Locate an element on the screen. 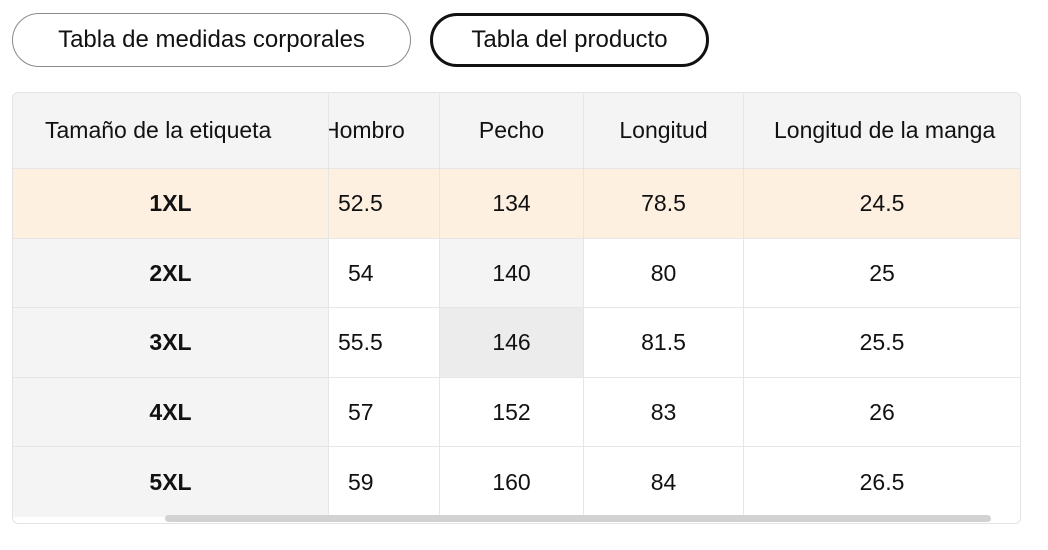 This screenshot has height=550, width=1048. table-cell: 152 is located at coordinates (512, 412).